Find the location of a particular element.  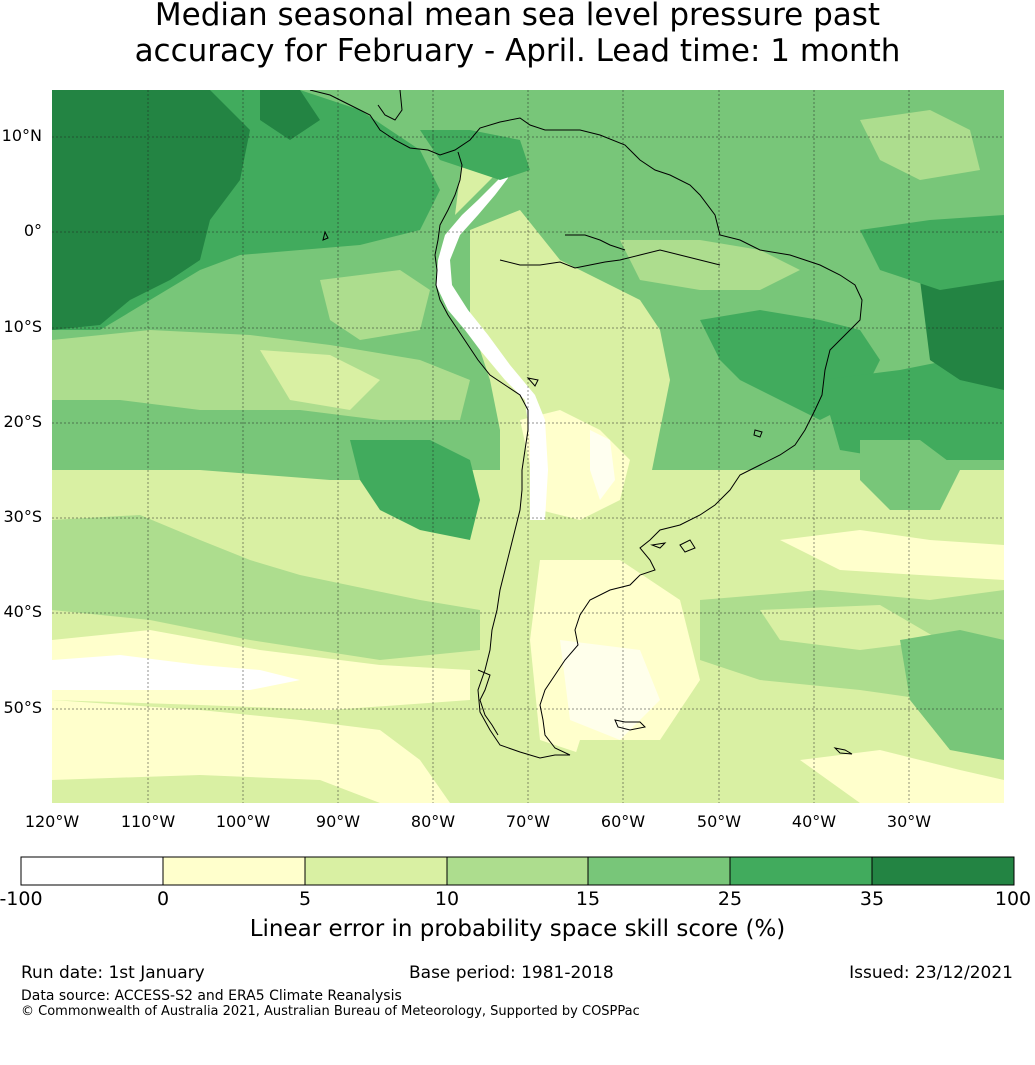

lon-label-30w: 30°W is located at coordinates (909, 821).